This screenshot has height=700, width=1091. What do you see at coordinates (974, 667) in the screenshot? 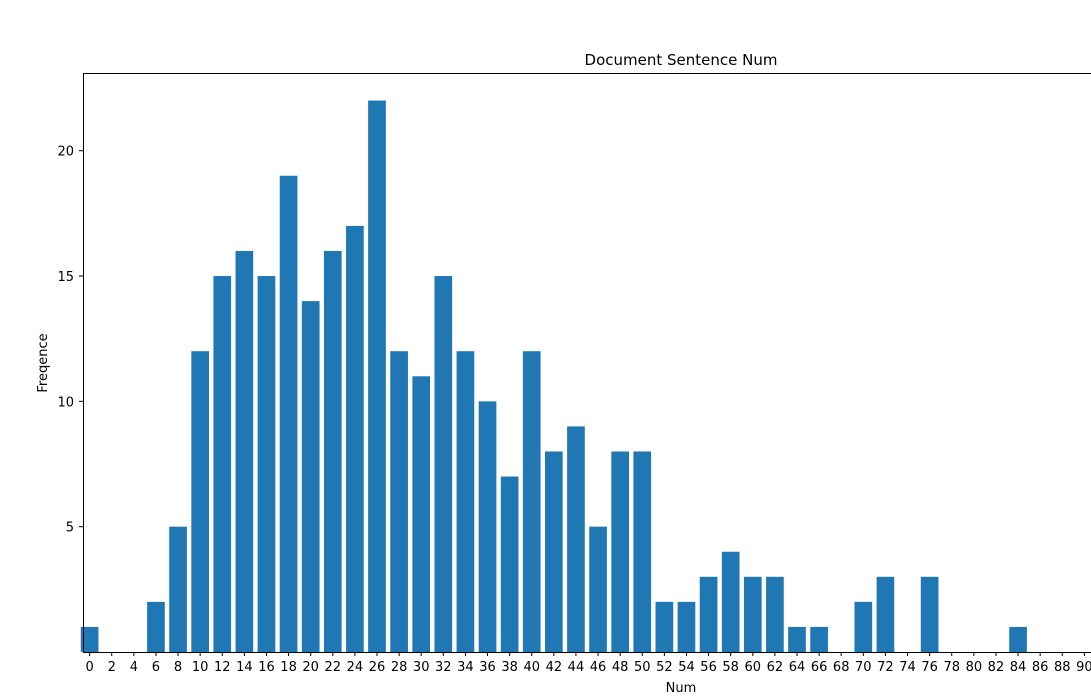
I see `x-tick-label: 80` at bounding box center [974, 667].